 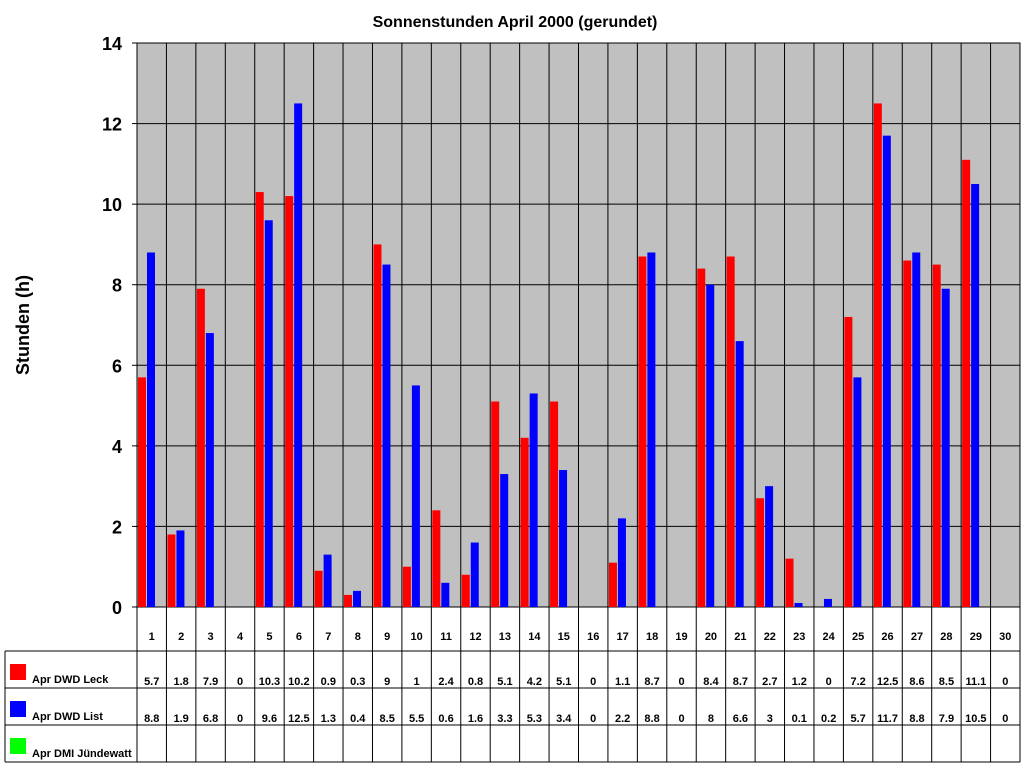 What do you see at coordinates (387, 637) in the screenshot?
I see `x-tick-label: 9` at bounding box center [387, 637].